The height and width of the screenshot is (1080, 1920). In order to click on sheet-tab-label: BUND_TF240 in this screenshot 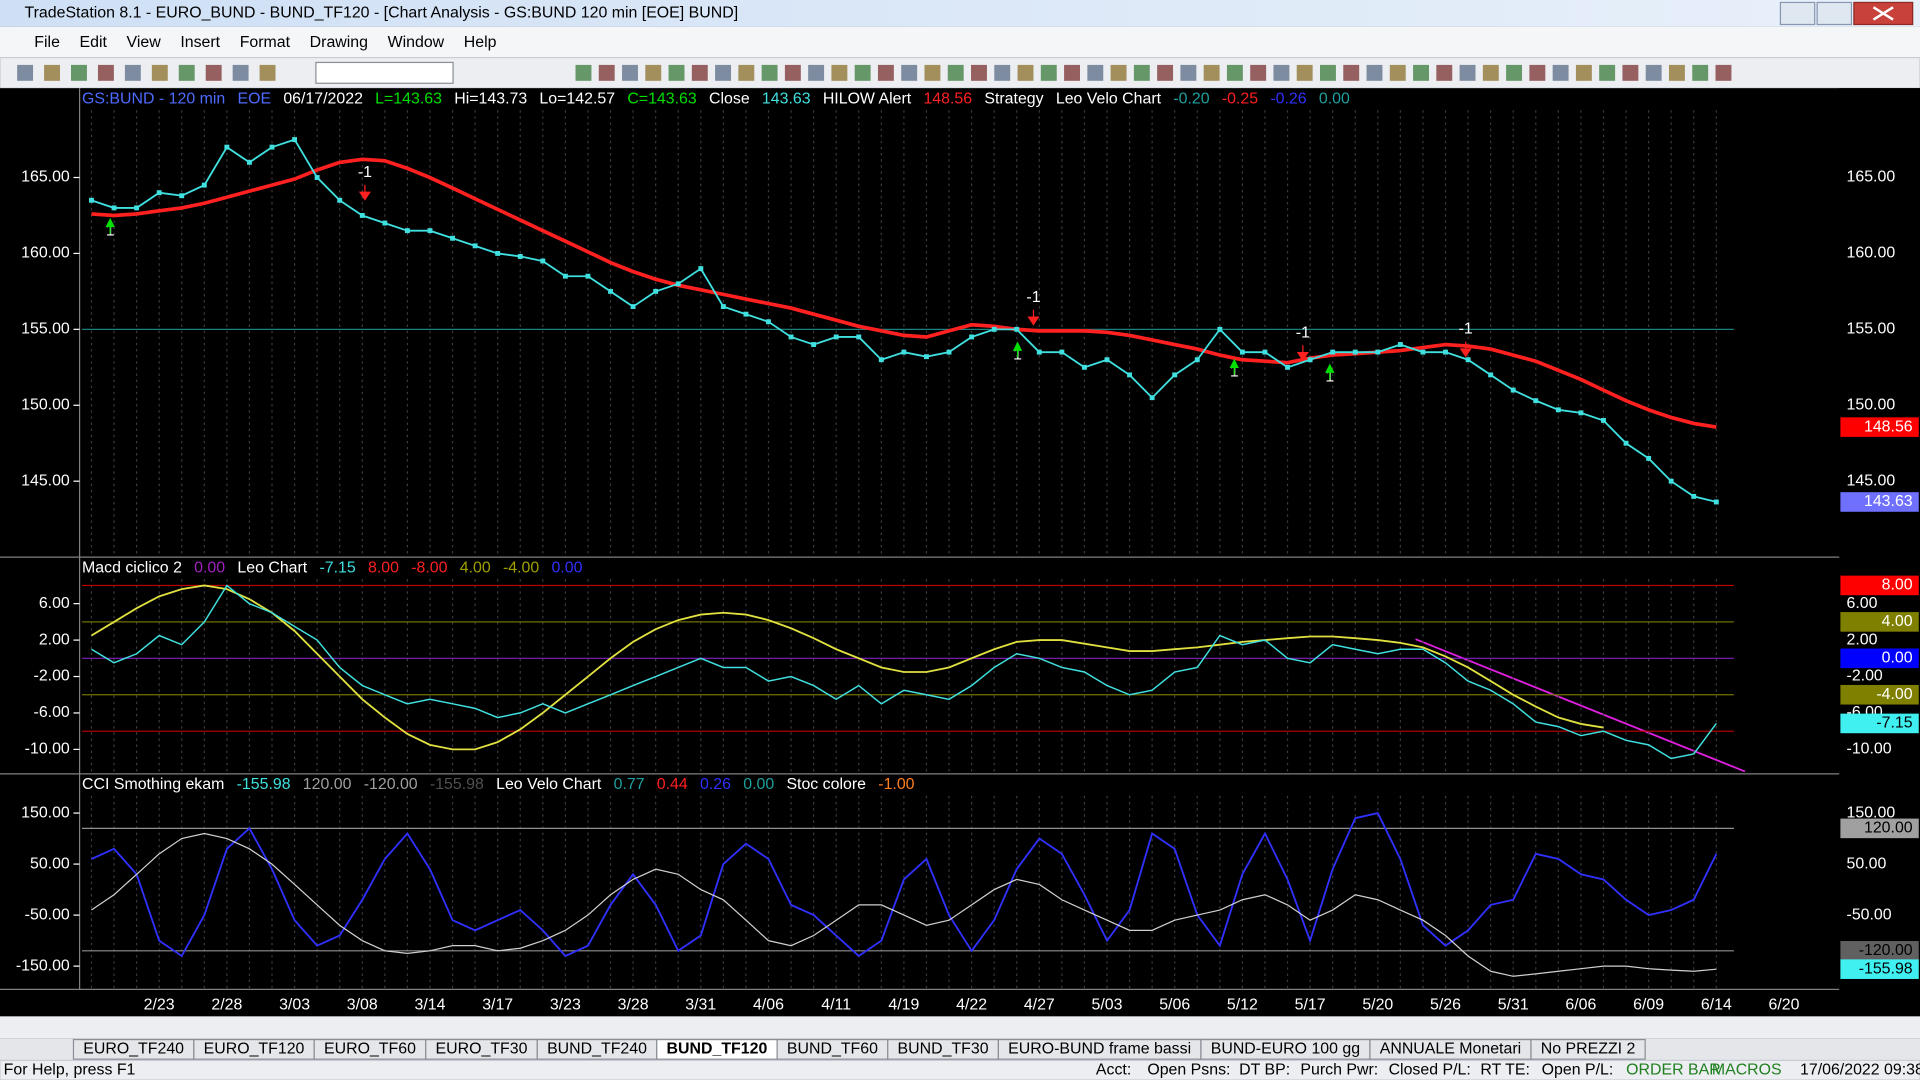, I will do `click(597, 1049)`.